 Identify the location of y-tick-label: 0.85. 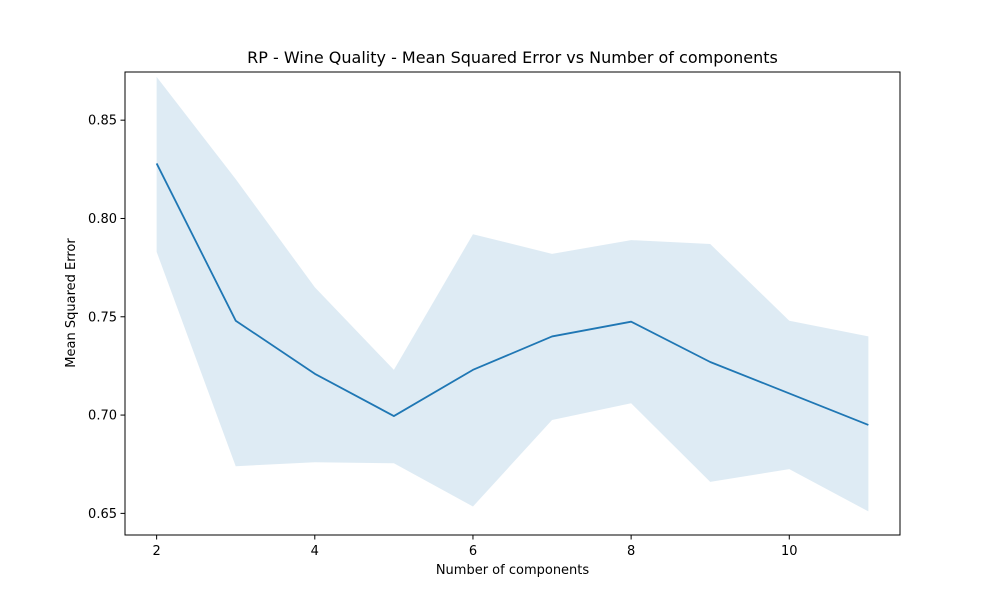
(102, 121).